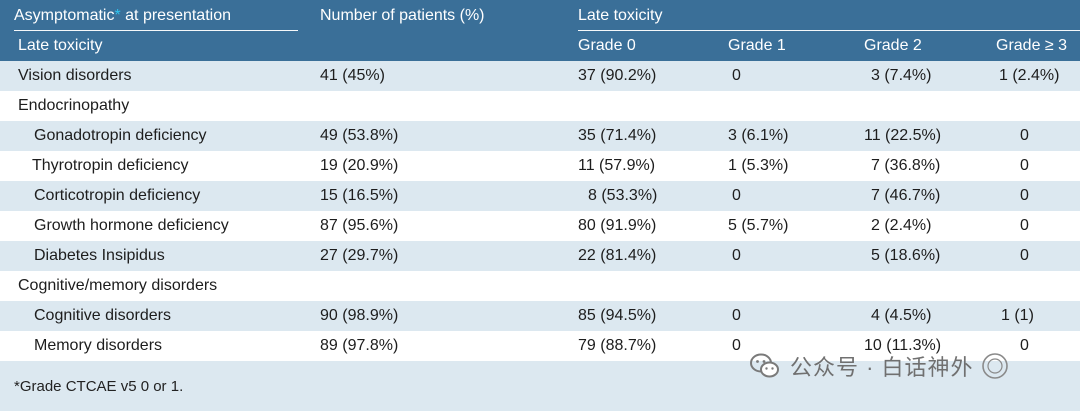  What do you see at coordinates (74, 105) in the screenshot?
I see `row-label: Endocrinopathy` at bounding box center [74, 105].